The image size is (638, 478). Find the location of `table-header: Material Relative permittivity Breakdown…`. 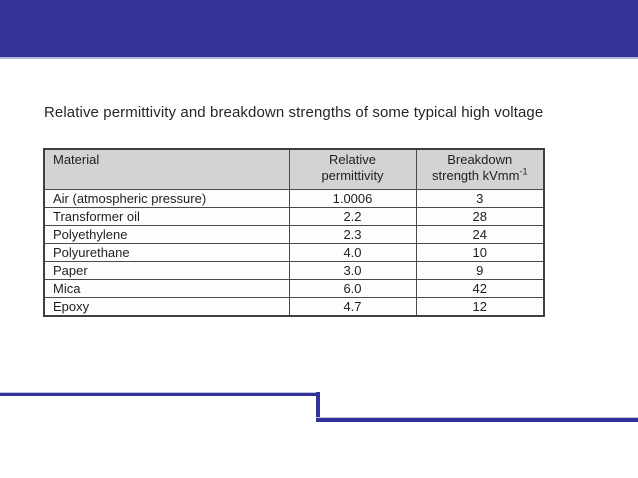

table-header: Material Relative permittivity Breakdown… is located at coordinates (294, 169).